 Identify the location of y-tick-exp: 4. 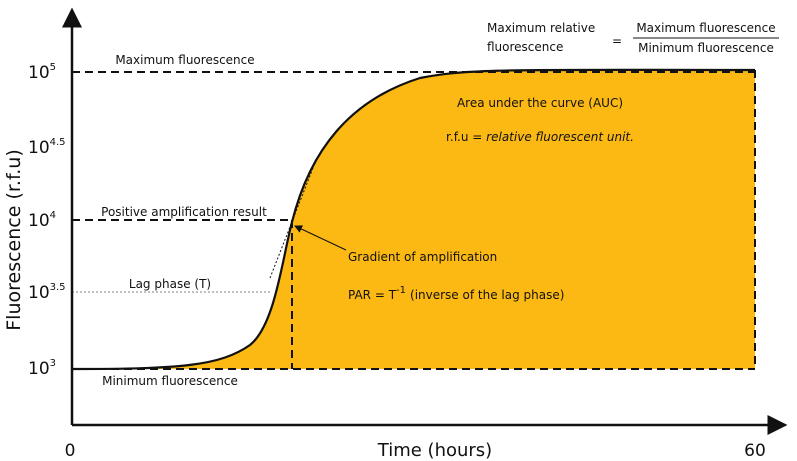
(53, 215).